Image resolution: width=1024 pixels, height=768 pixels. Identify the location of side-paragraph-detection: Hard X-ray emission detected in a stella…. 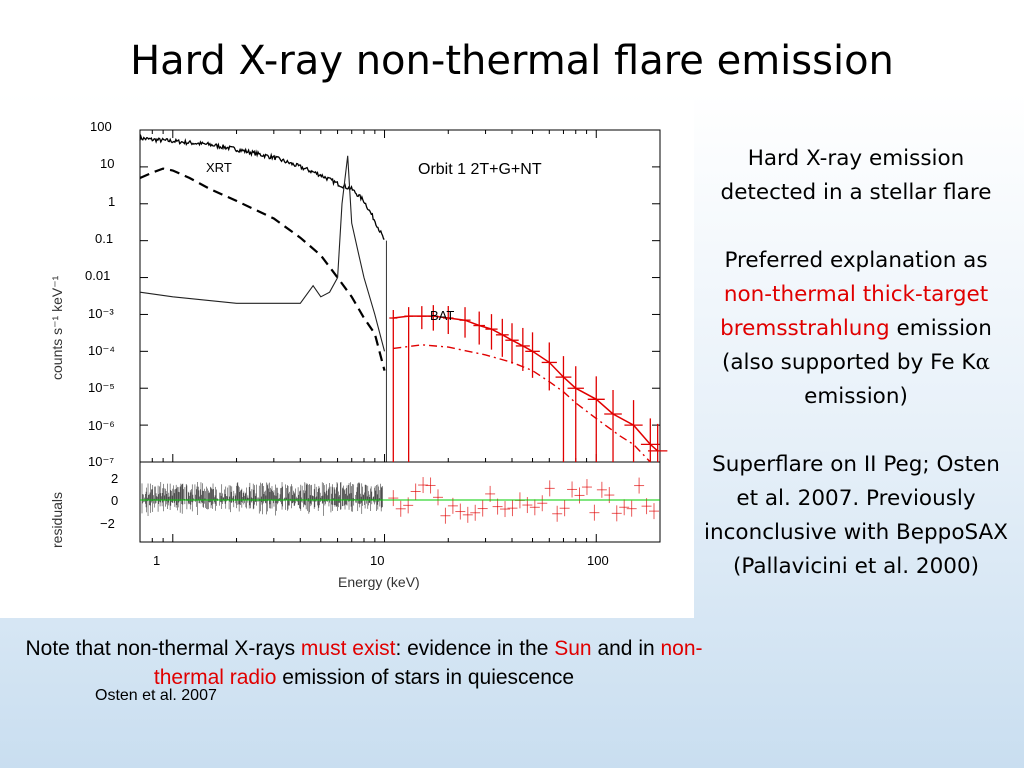
(856, 175).